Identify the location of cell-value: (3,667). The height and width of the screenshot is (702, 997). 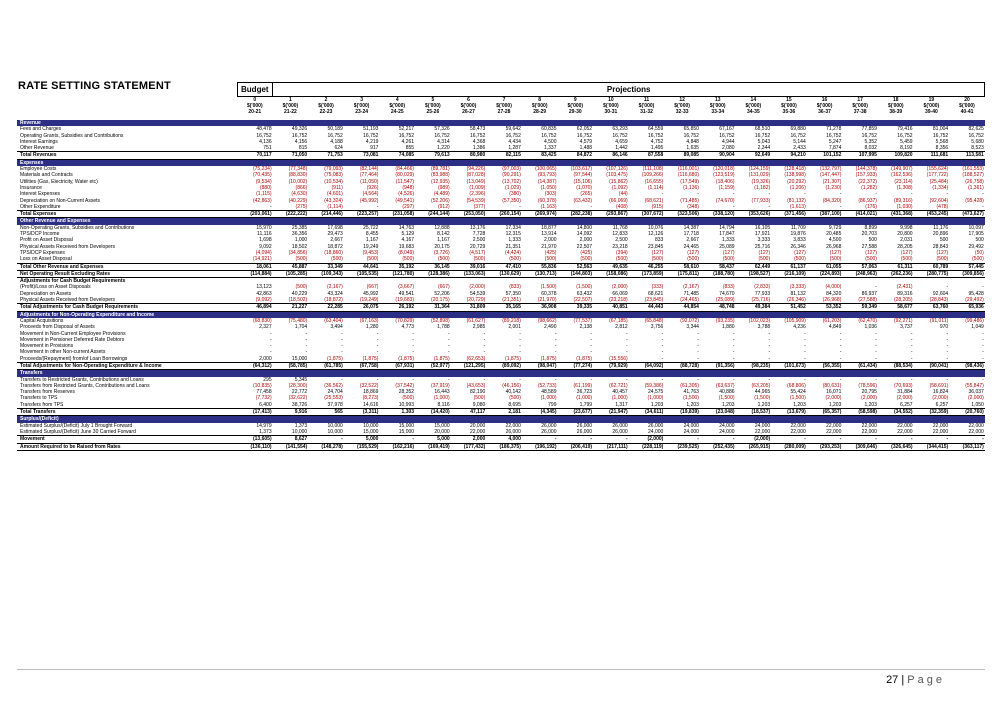
(406, 287).